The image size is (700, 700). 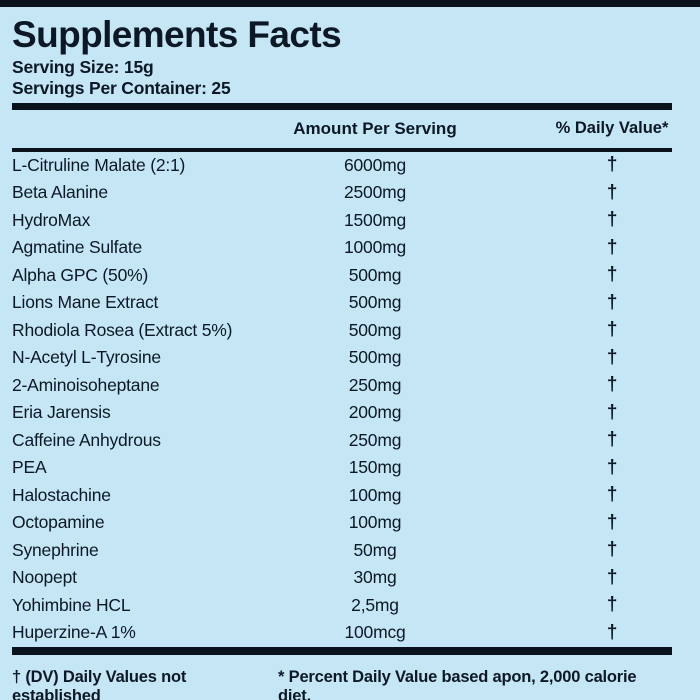 What do you see at coordinates (375, 632) in the screenshot?
I see `ingredient-amount: 100mcg` at bounding box center [375, 632].